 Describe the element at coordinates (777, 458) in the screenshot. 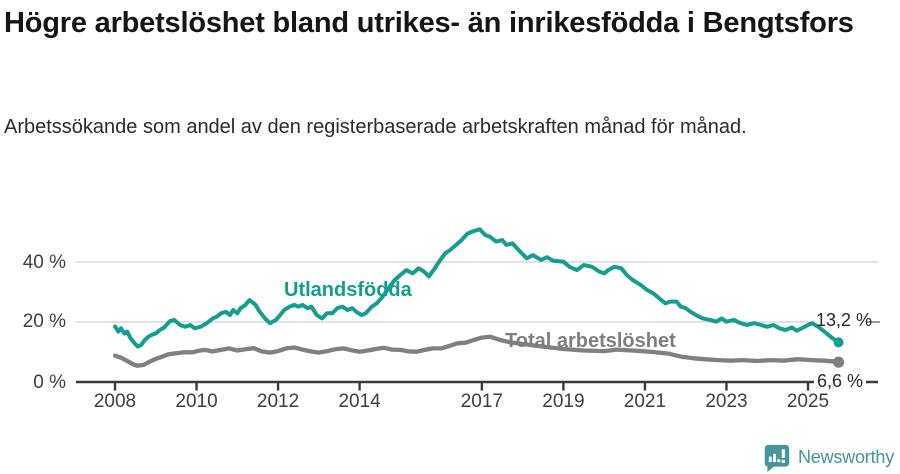

I see `newsworthy-logo-icon` at that location.